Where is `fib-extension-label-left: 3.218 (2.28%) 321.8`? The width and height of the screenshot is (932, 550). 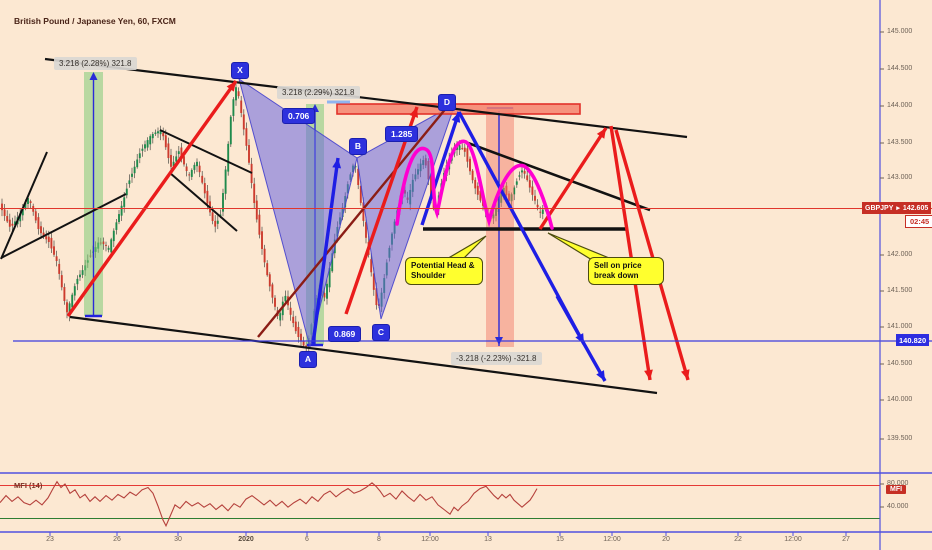
fib-extension-label-left: 3.218 (2.28%) 321.8 is located at coordinates (95, 63).